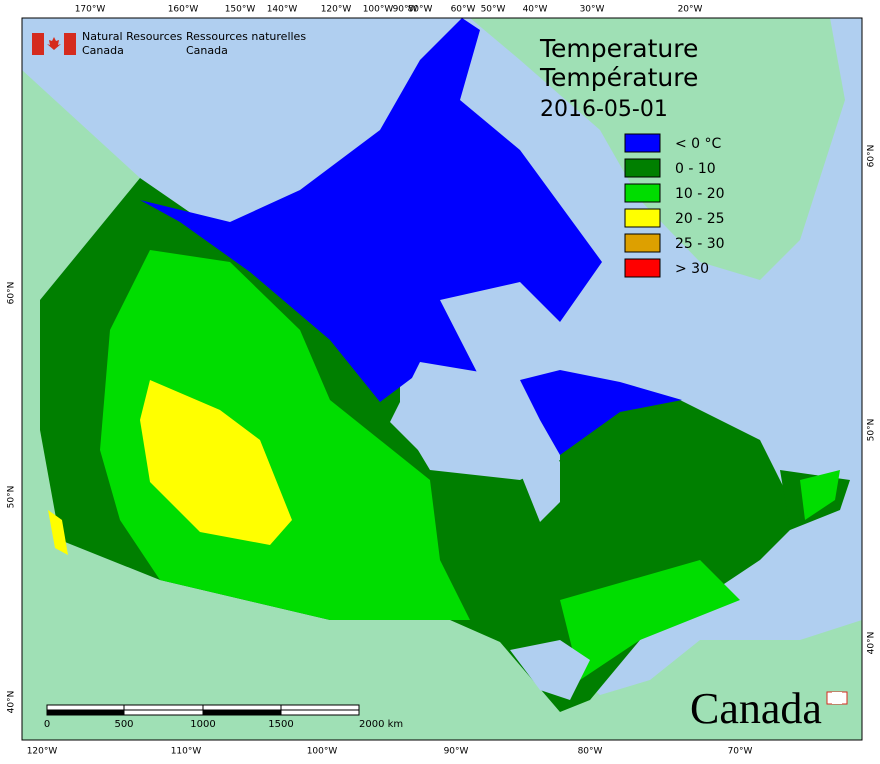 The image size is (880, 764). What do you see at coordinates (618, 77) in the screenshot?
I see `title: Température` at bounding box center [618, 77].